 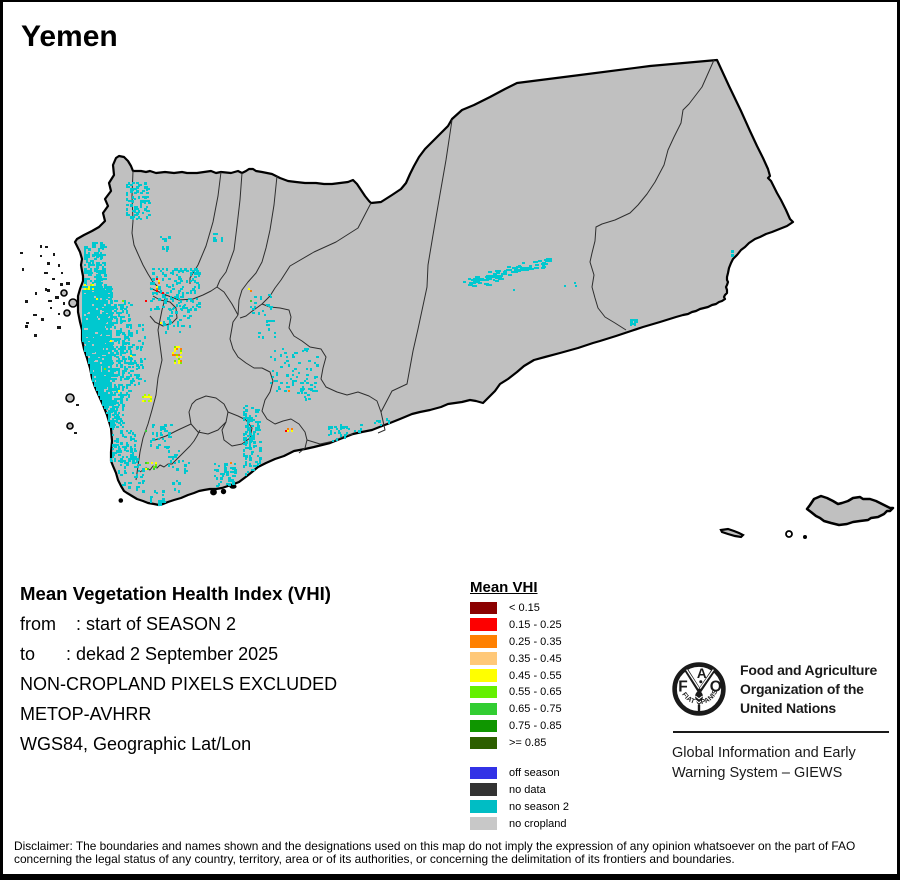 I want to click on svg-text: O, so click(x=716, y=687).